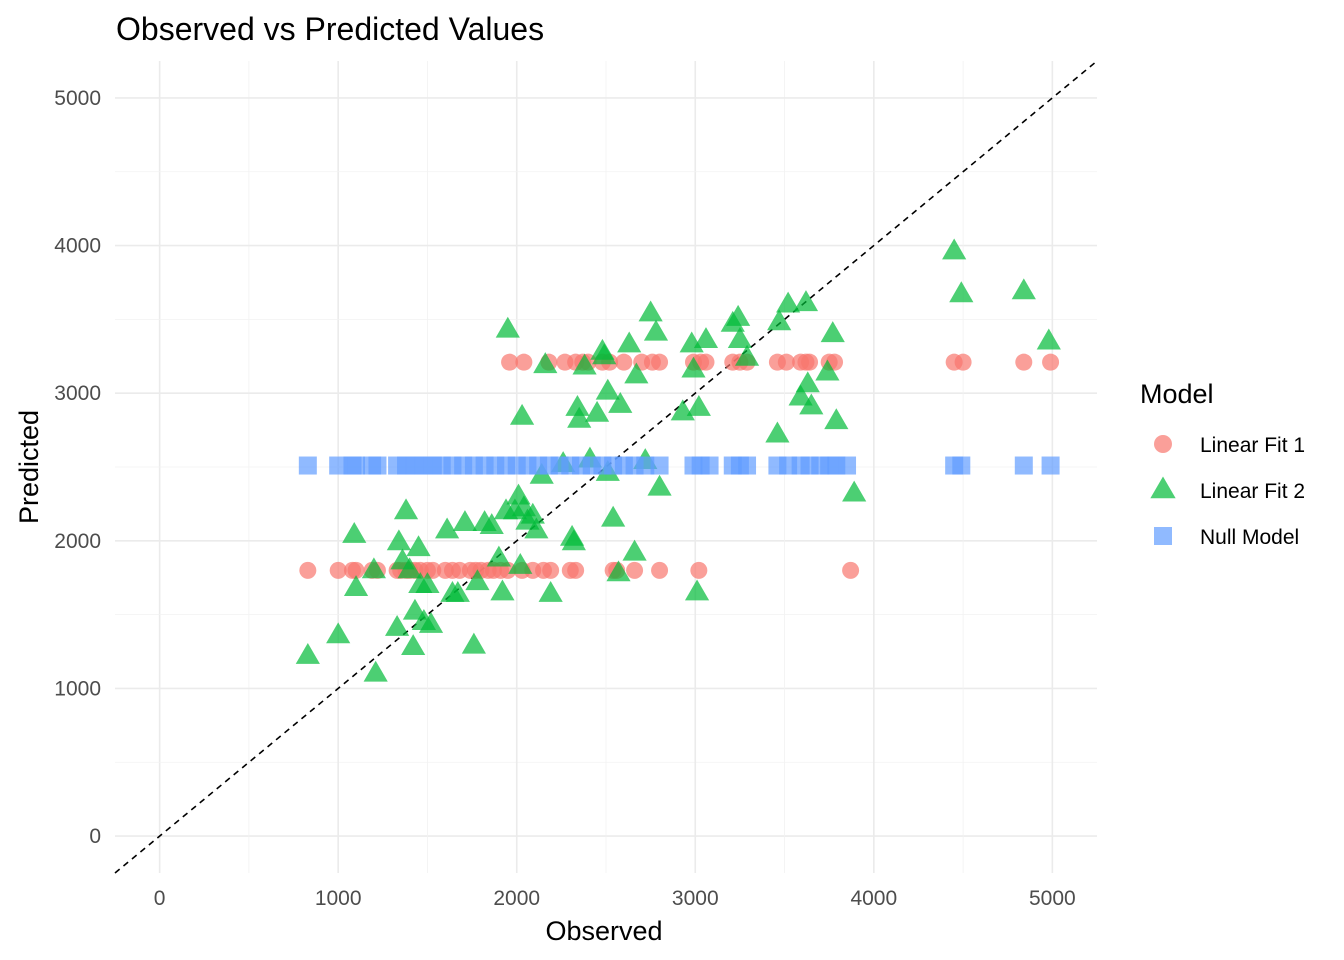 The image size is (1344, 960). I want to click on y-tick-label: 0, so click(95, 836).